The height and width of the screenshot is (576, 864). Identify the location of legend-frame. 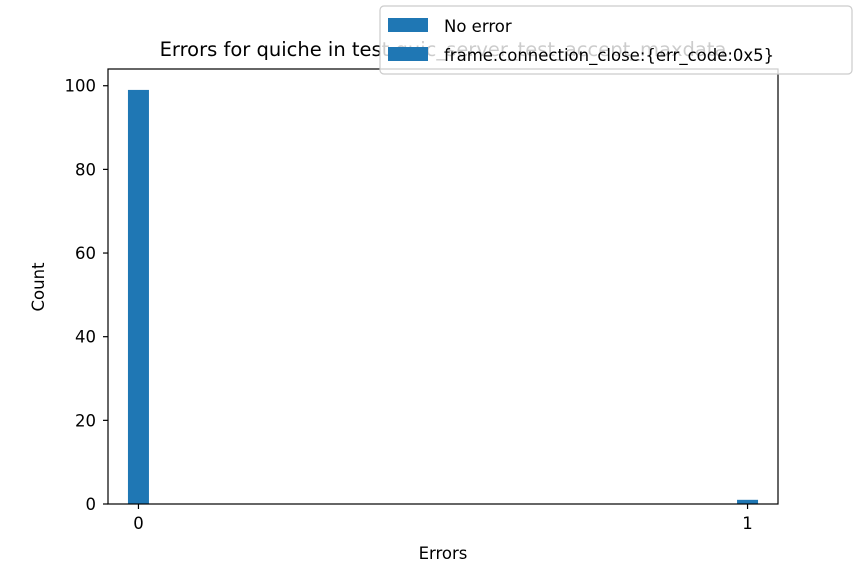
(616, 40).